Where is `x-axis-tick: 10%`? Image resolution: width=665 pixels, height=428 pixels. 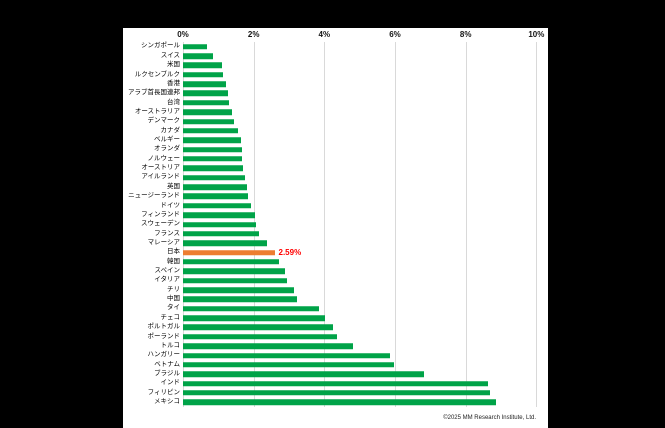
x-axis-tick: 10% is located at coordinates (536, 34).